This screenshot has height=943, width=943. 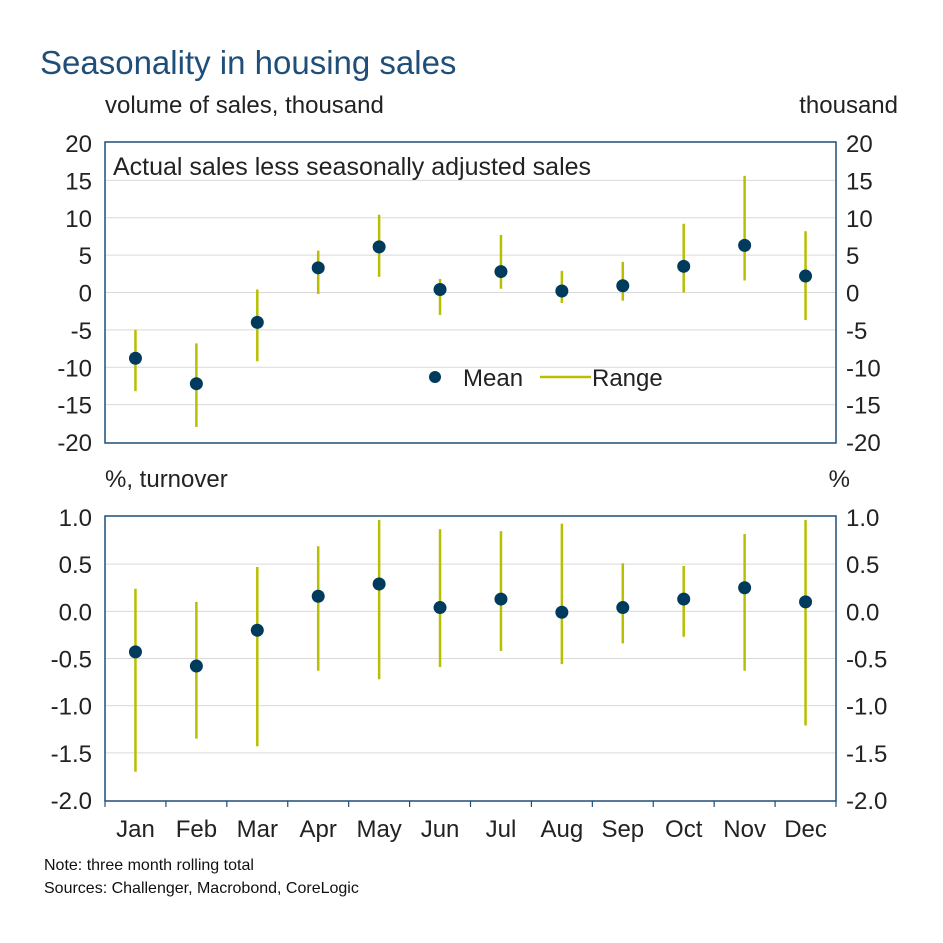 I want to click on y-tick-label-left: -20, so click(x=74, y=443).